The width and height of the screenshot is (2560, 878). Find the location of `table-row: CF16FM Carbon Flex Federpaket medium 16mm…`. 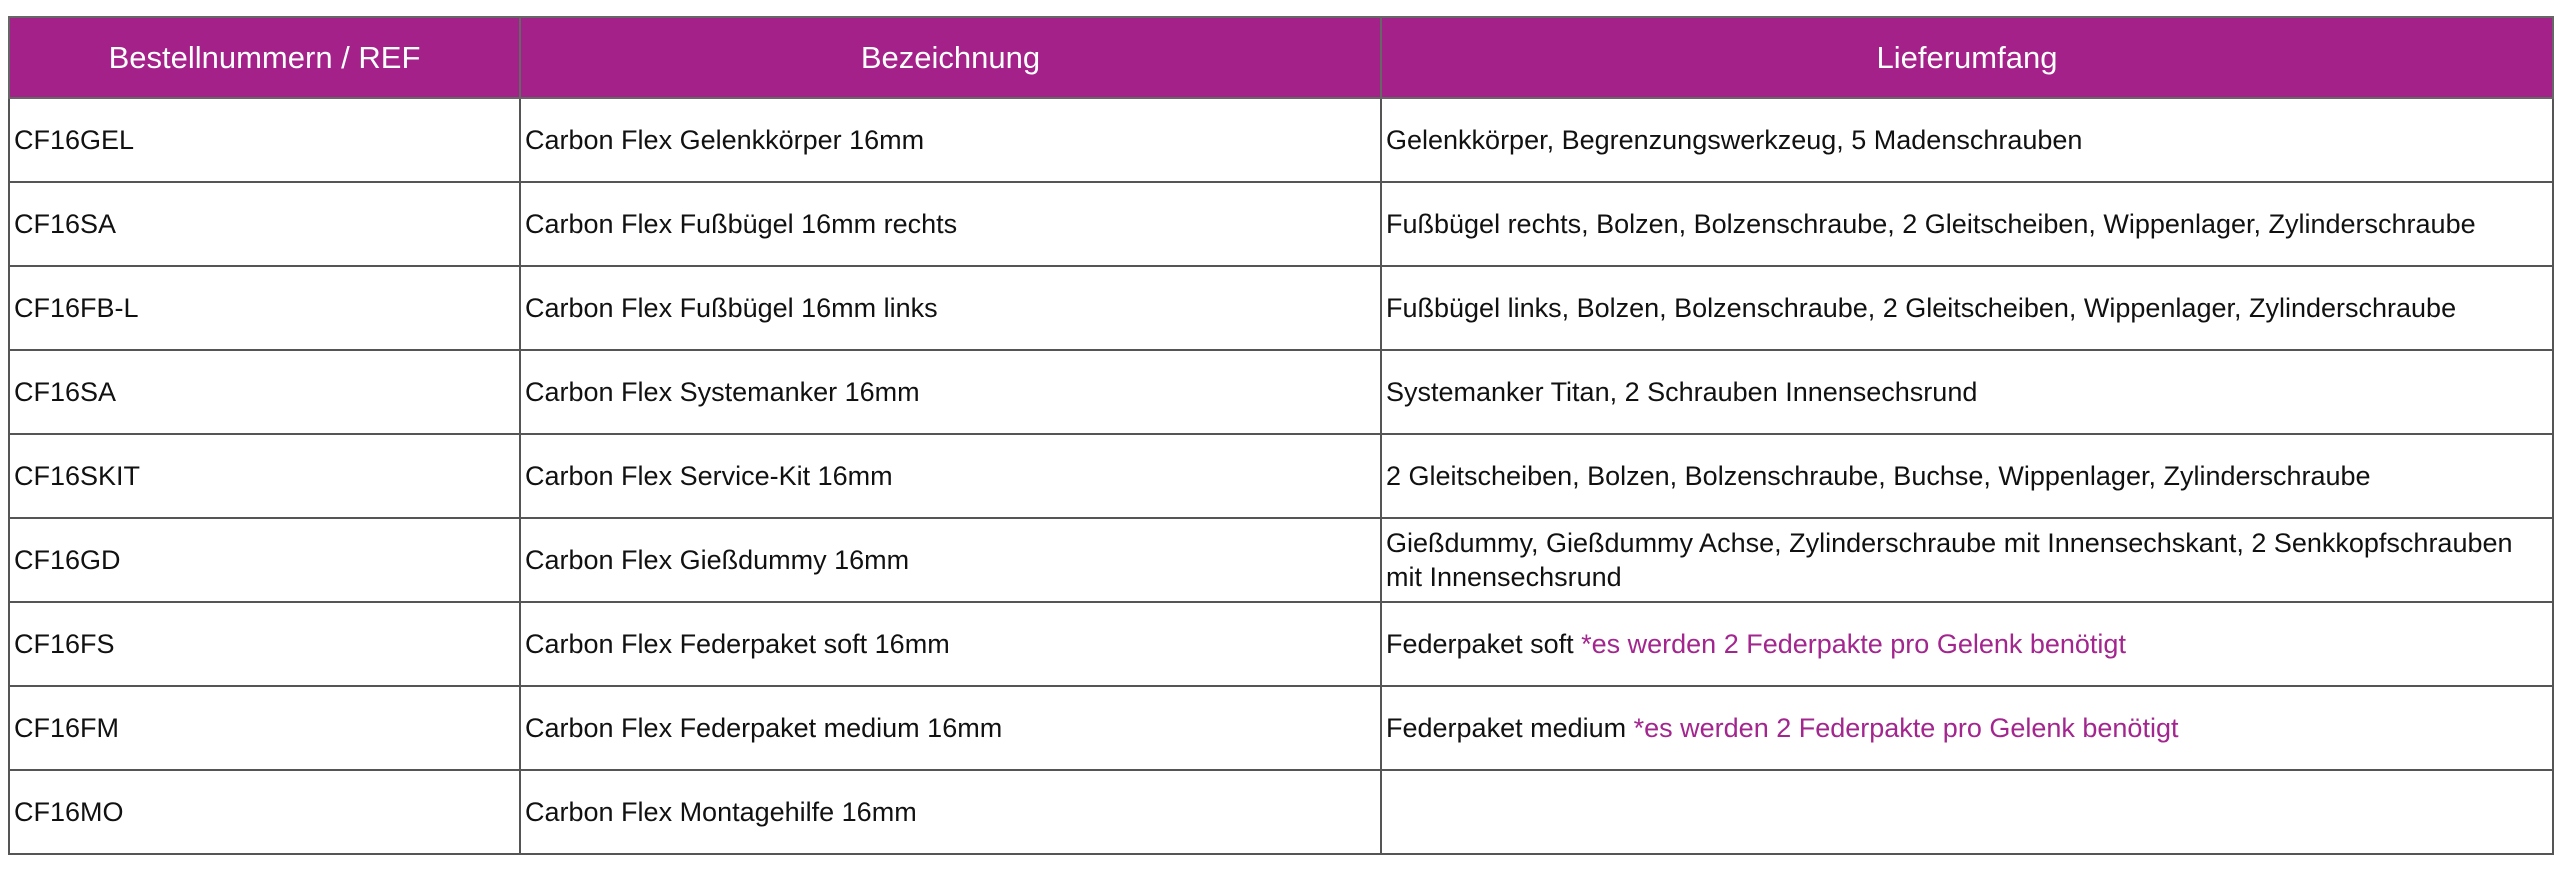

table-row: CF16FM Carbon Flex Federpaket medium 16mm… is located at coordinates (1281, 728).